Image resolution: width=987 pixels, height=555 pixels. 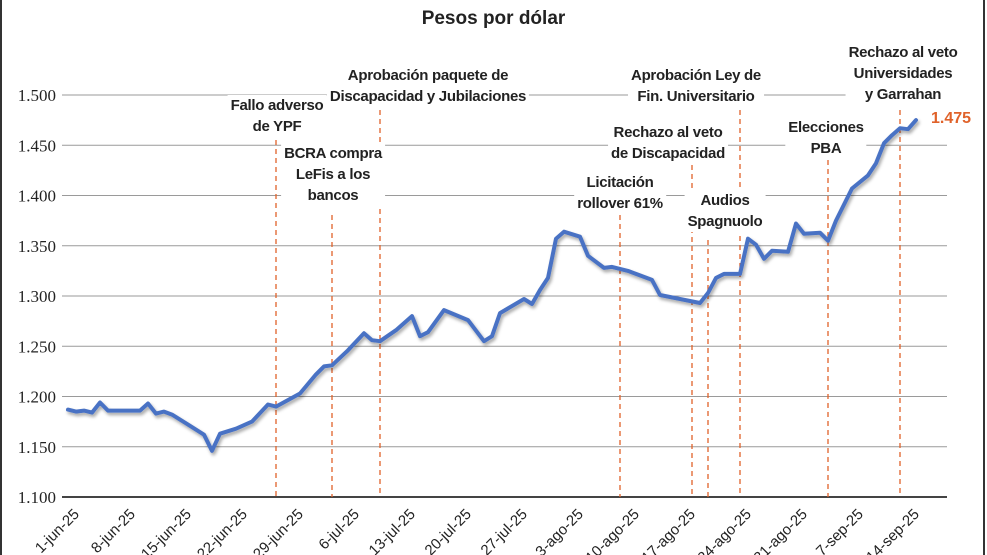 I want to click on event-annotation: Elecciones PBA, so click(x=826, y=138).